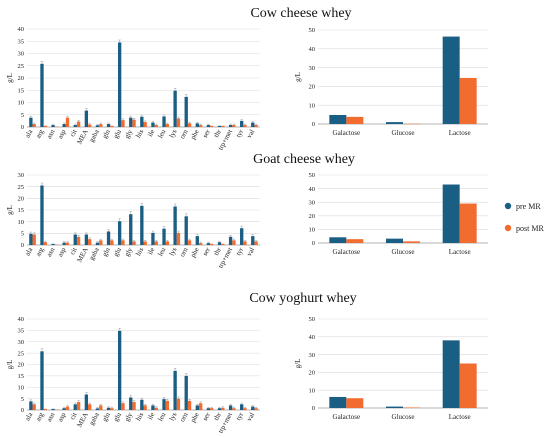 The image size is (550, 437). I want to click on y-tick-label: 50, so click(312, 175).